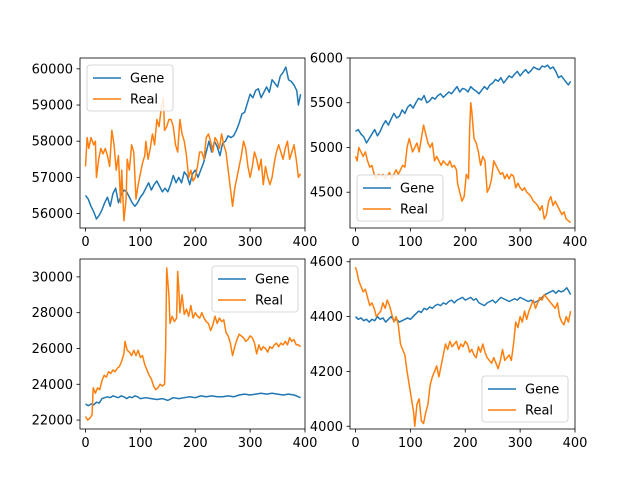 The image size is (640, 480). Describe the element at coordinates (52, 349) in the screenshot. I see `y-tick-label: 26000` at that location.